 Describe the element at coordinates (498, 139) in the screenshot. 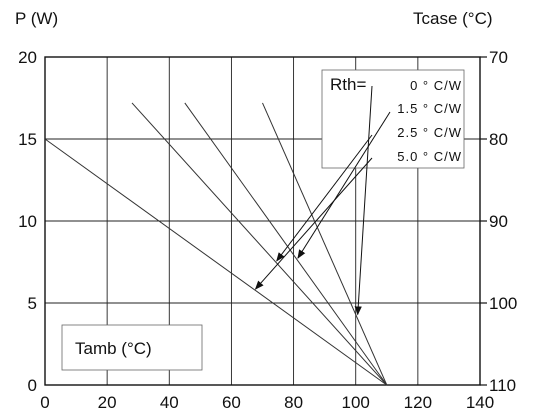

I see `right-tick-label: 80` at that location.